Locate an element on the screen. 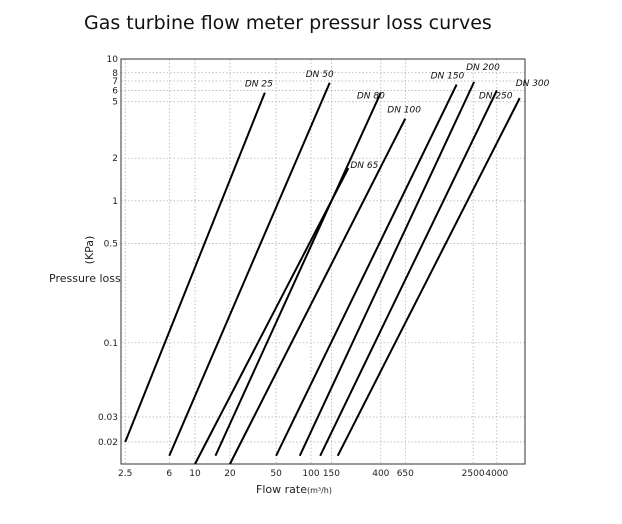  y-tick-label: 10 is located at coordinates (113, 60).